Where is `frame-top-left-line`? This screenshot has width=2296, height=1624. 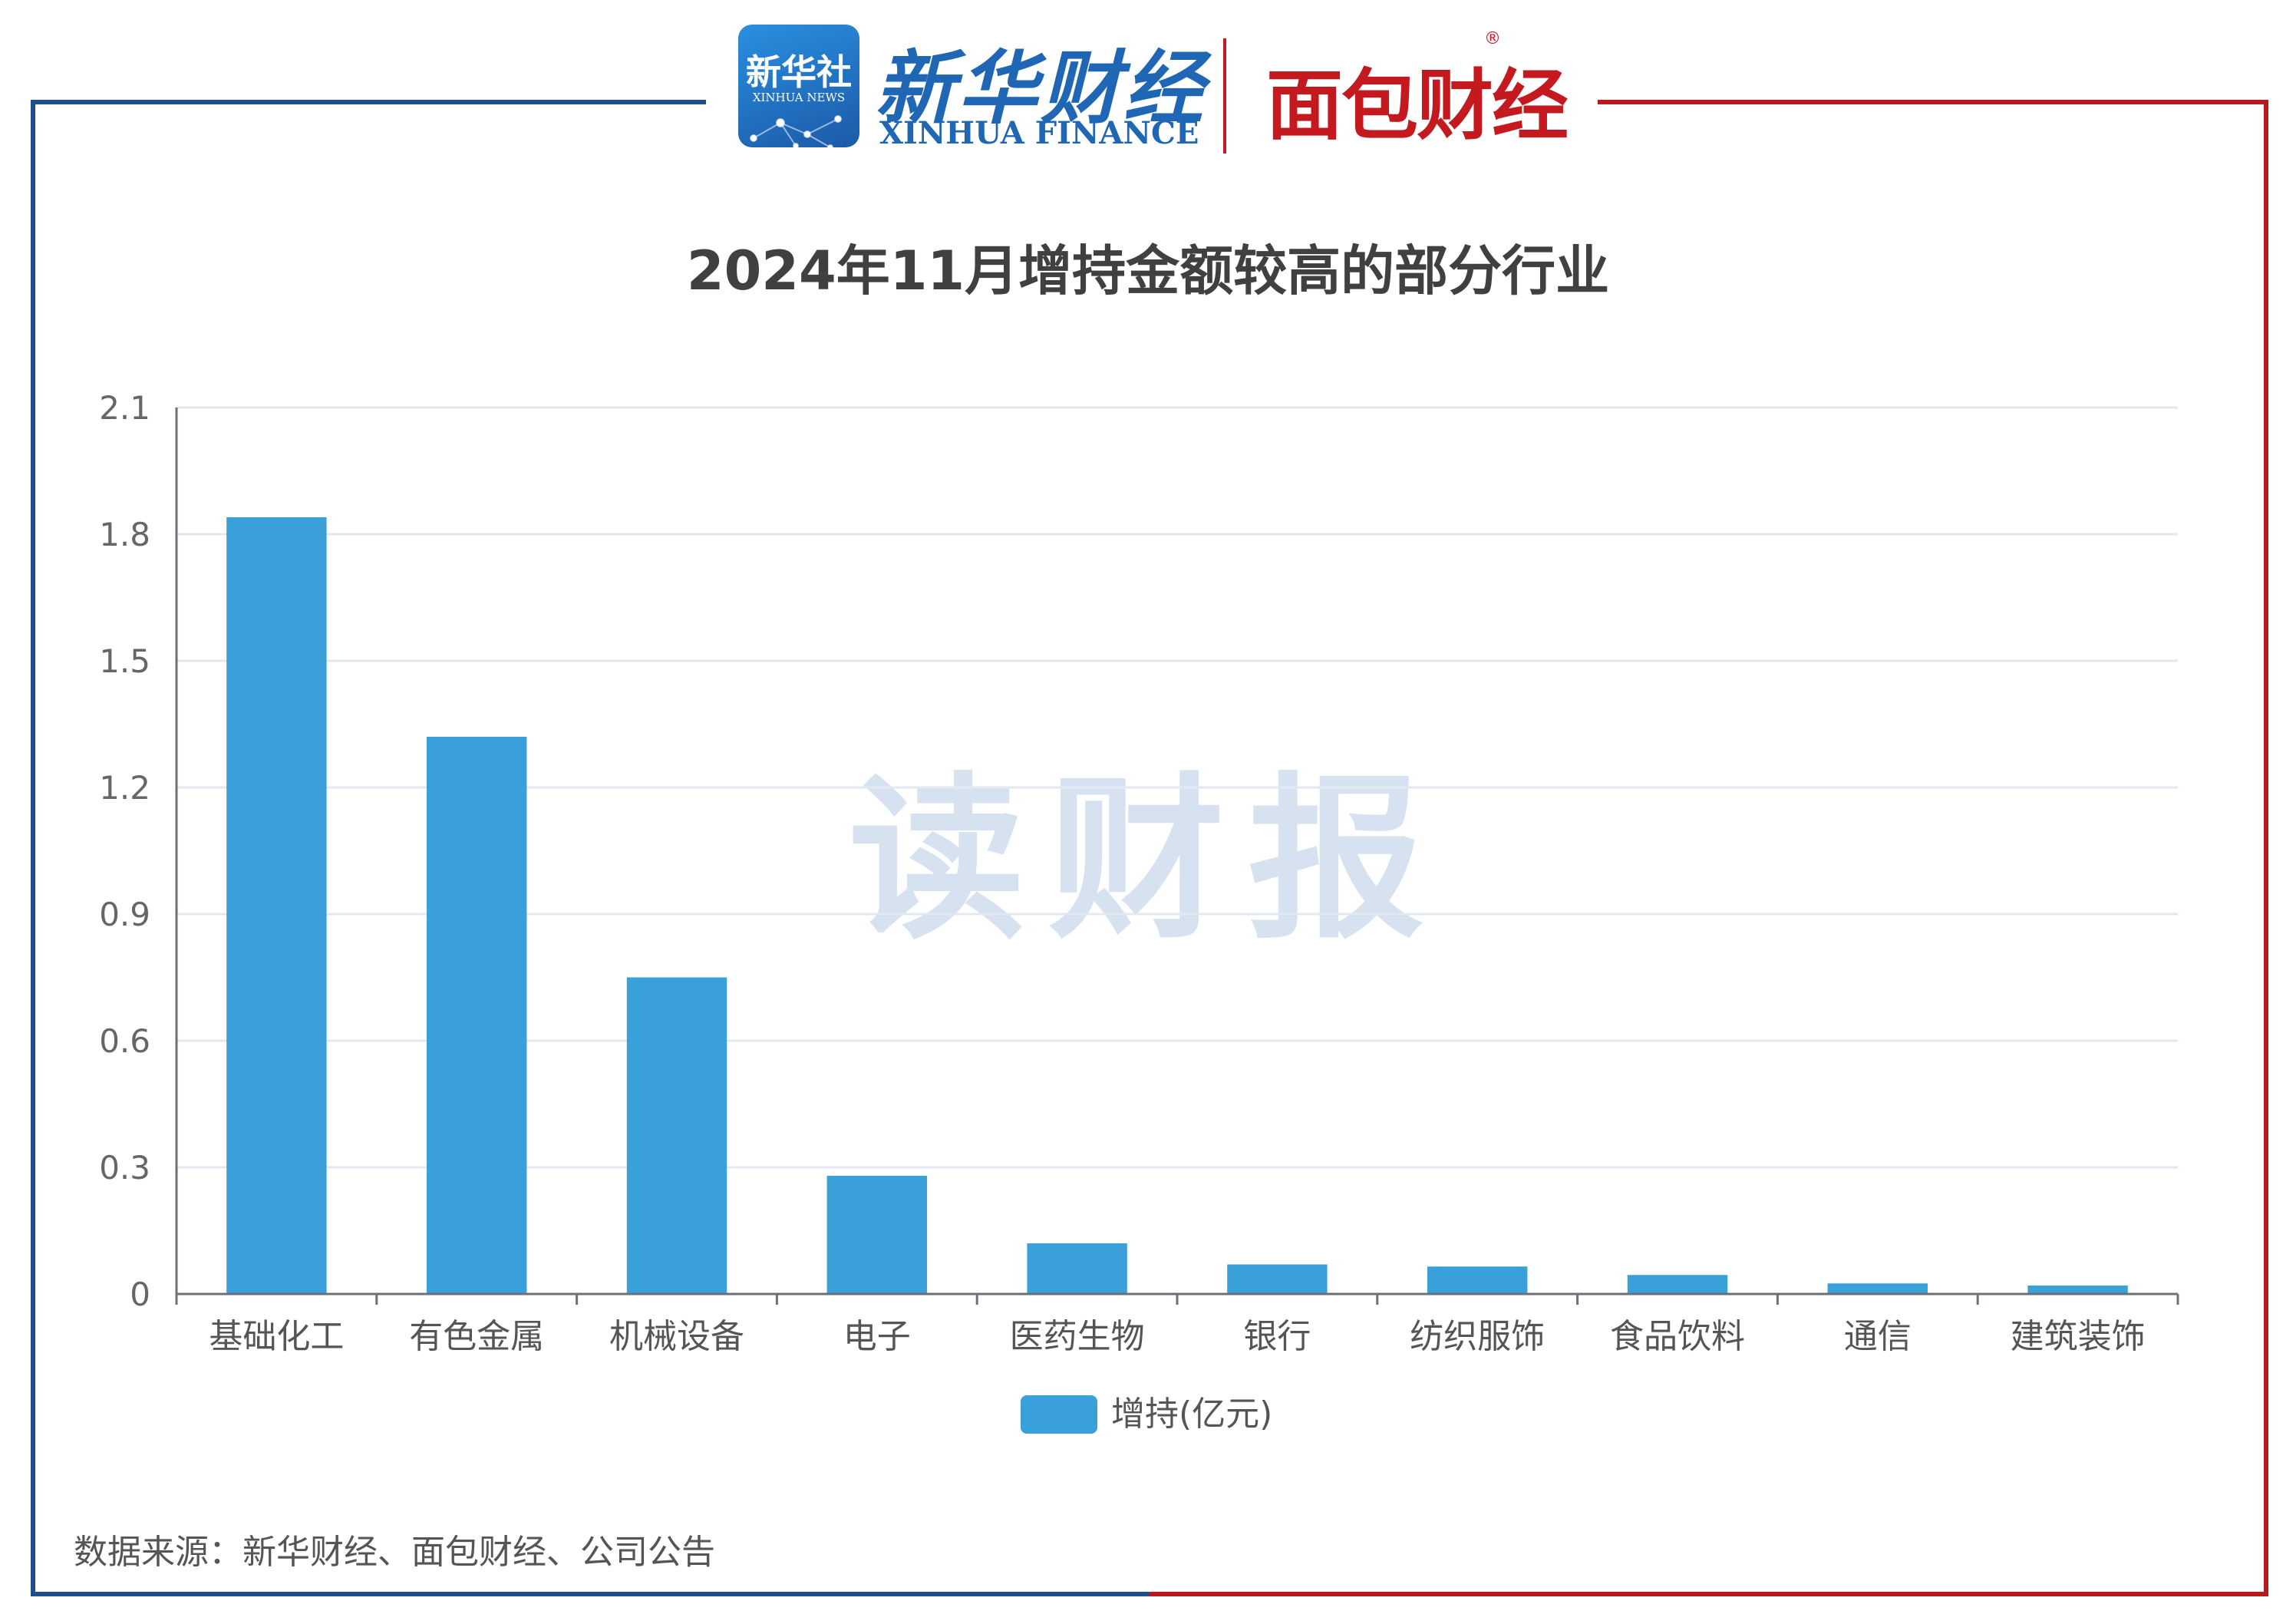 frame-top-left-line is located at coordinates (368, 102).